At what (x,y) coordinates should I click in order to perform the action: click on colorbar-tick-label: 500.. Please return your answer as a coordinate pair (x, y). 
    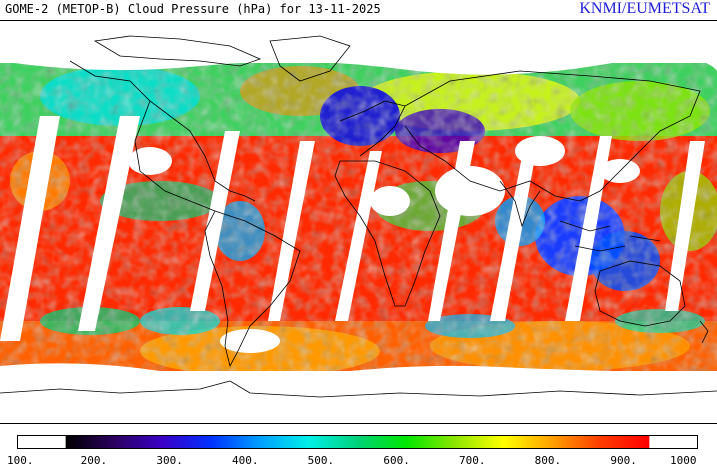
    Looking at the image, I should click on (321, 460).